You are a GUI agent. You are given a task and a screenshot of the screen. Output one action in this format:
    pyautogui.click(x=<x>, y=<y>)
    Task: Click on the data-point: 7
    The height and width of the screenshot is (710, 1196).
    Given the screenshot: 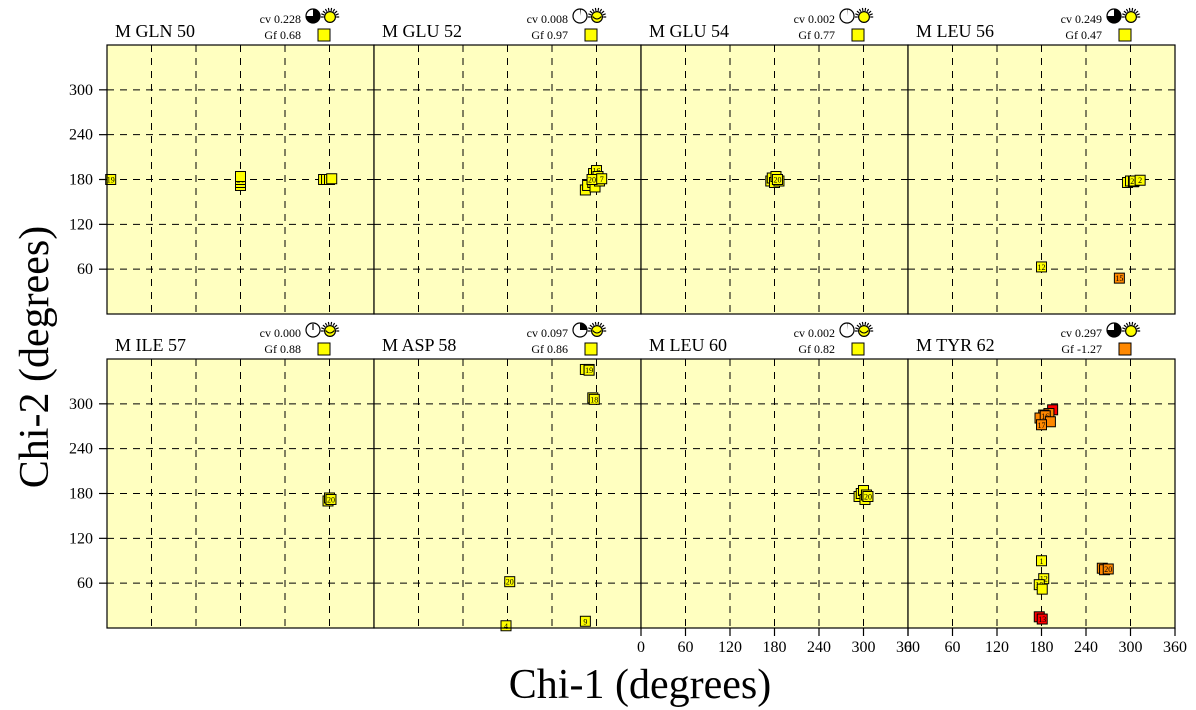 What is the action you would take?
    pyautogui.click(x=602, y=179)
    